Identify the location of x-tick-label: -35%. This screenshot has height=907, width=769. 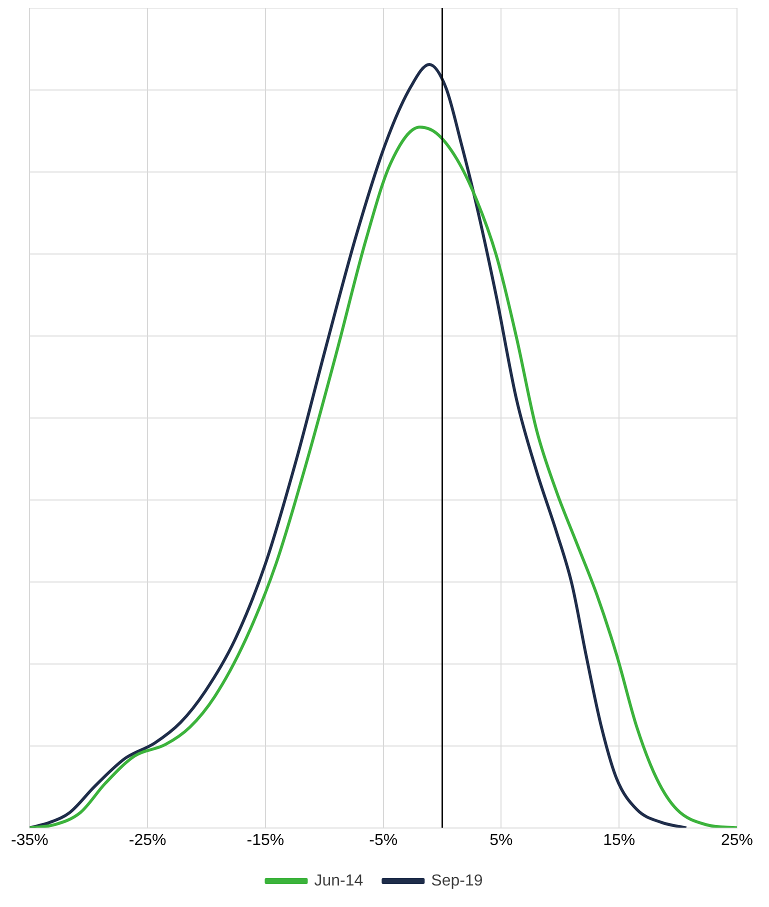
(29, 840).